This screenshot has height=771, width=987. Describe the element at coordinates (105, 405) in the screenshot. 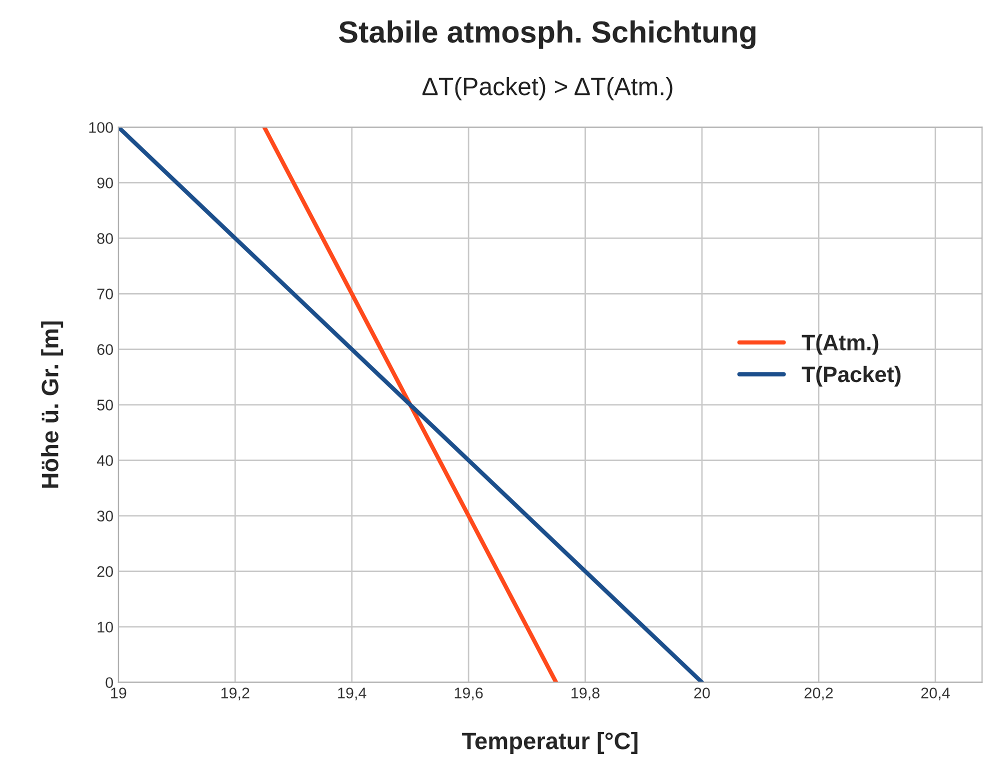

I see `y-tick-label: 50` at that location.